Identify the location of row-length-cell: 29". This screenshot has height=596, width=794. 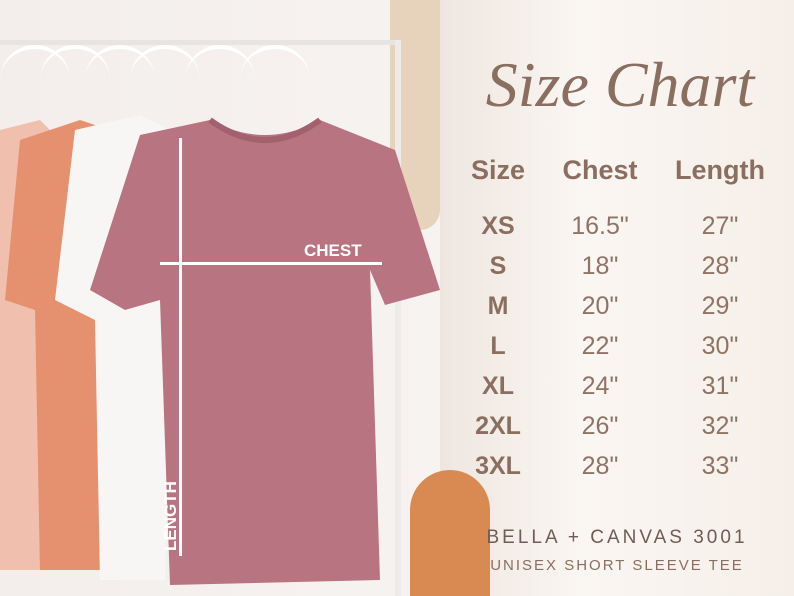
(720, 306).